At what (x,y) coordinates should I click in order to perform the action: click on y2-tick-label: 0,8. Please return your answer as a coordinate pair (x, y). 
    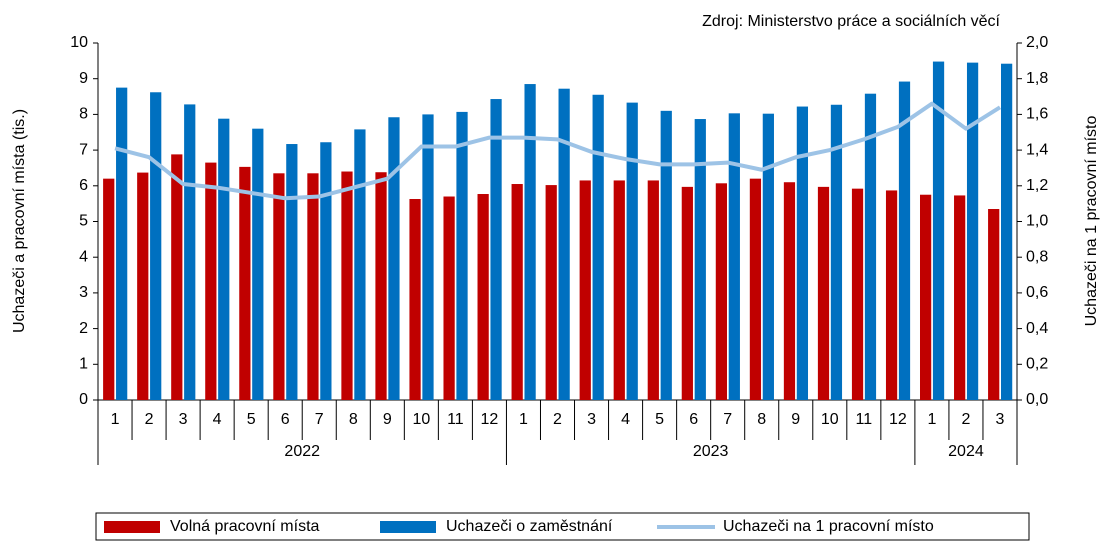
    Looking at the image, I should click on (1037, 256).